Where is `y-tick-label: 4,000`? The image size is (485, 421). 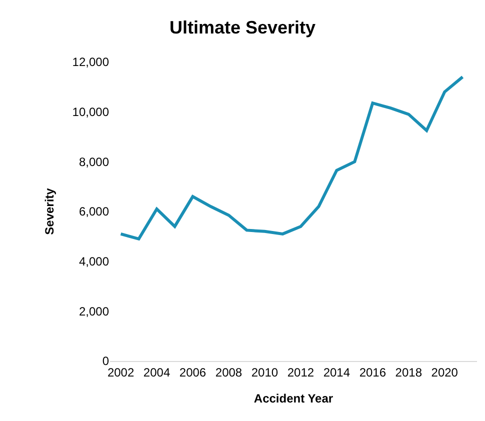 y-tick-label: 4,000 is located at coordinates (94, 261).